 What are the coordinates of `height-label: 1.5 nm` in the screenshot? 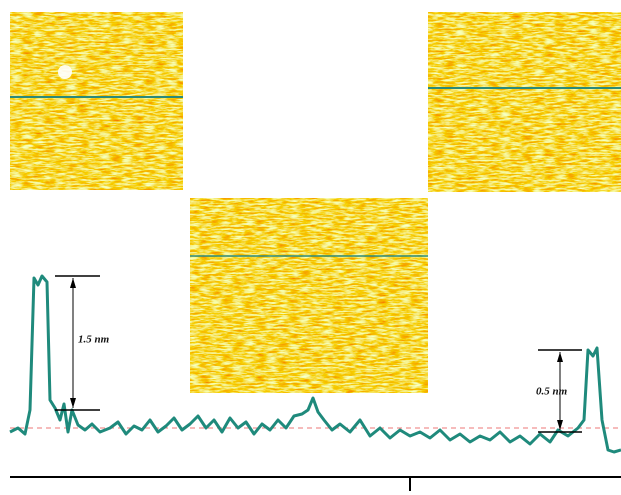 It's located at (94, 340).